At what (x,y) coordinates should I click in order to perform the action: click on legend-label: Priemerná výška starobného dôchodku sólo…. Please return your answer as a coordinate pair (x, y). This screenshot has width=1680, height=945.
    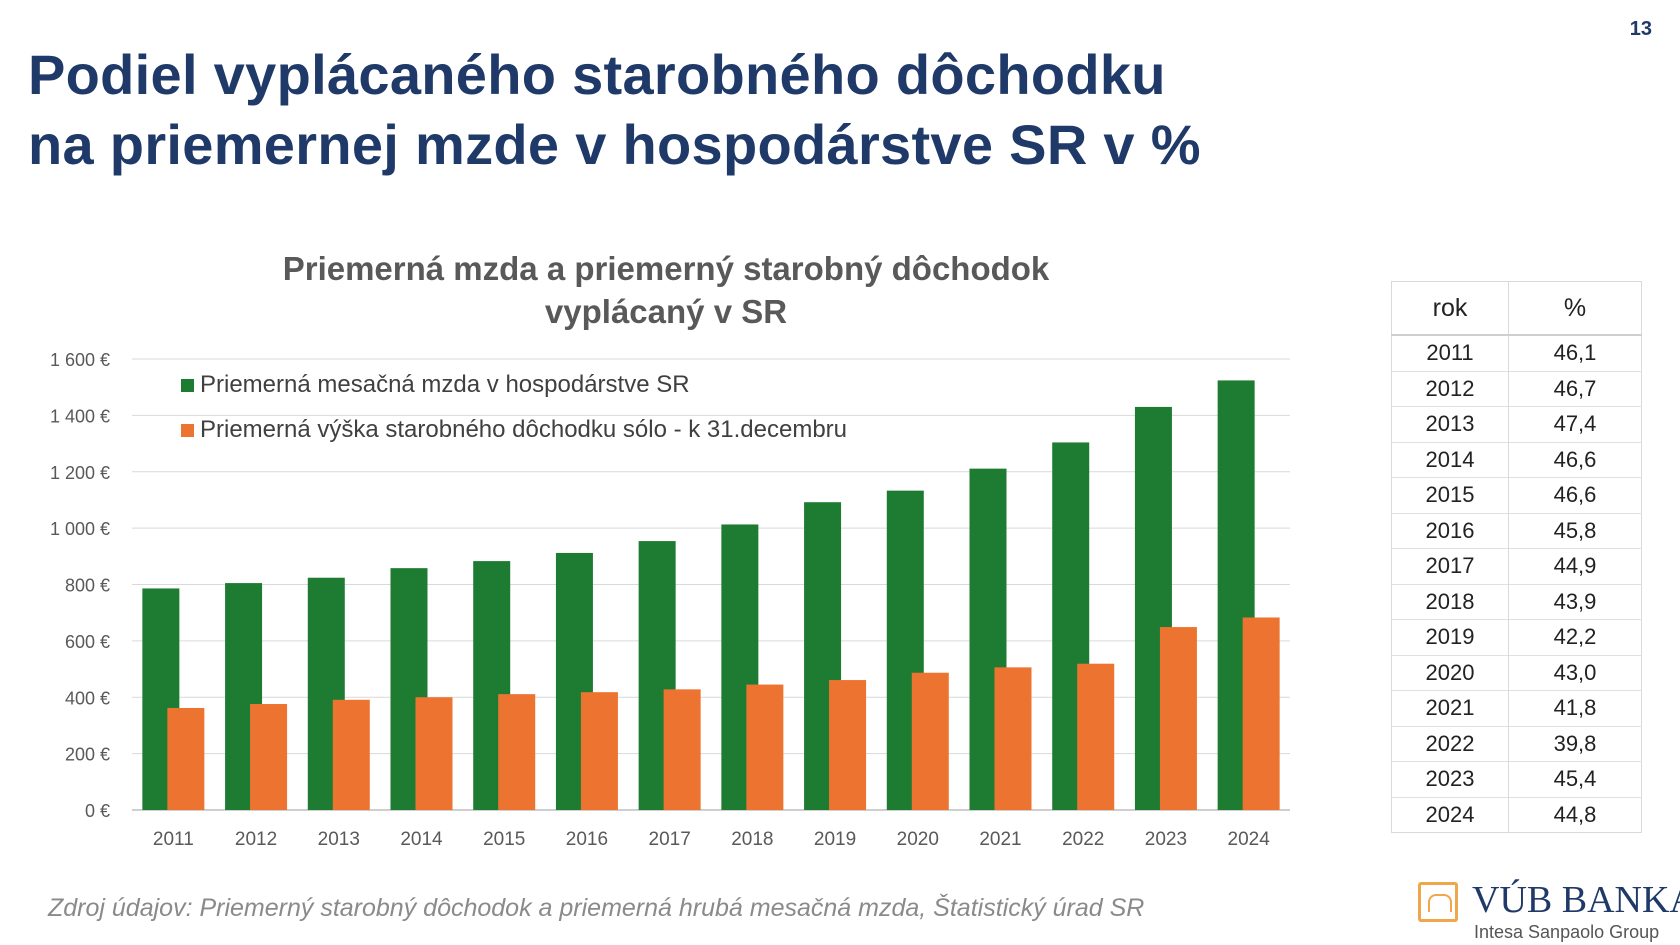
    Looking at the image, I should click on (523, 429).